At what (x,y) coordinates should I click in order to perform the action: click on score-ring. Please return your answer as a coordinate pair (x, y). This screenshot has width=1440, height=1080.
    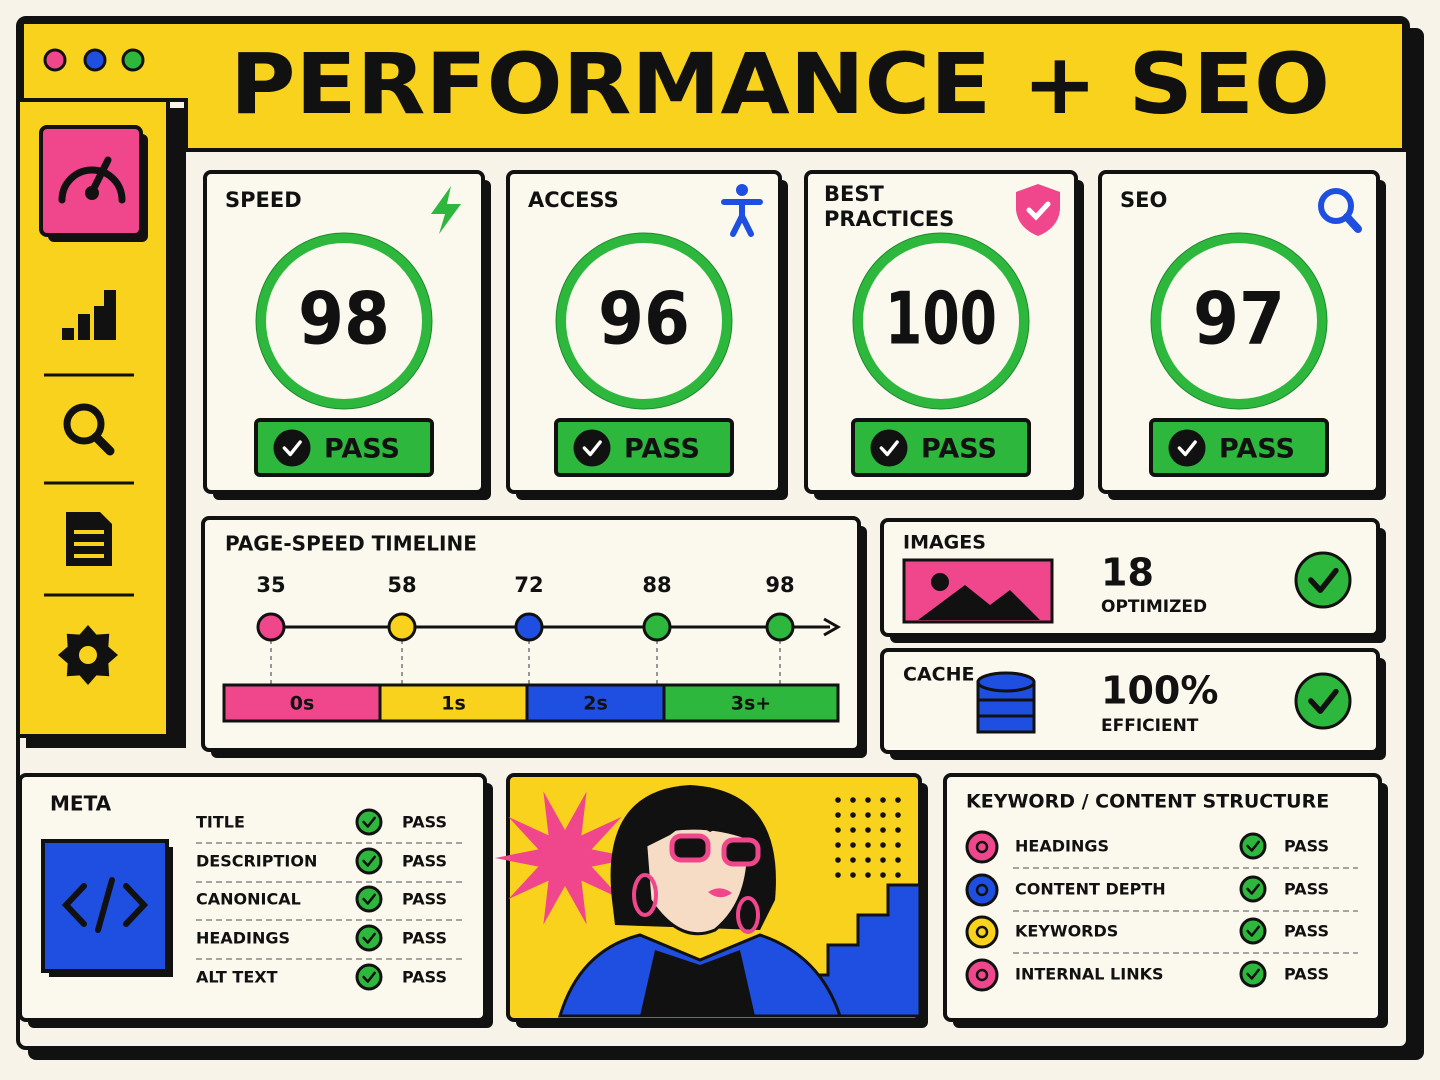
    Looking at the image, I should click on (941, 321).